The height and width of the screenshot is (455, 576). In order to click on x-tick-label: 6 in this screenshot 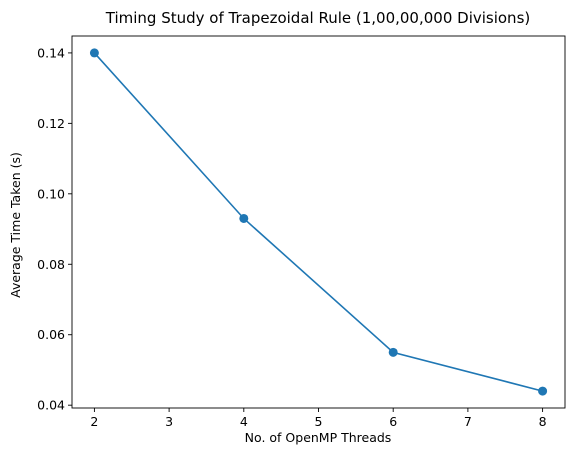, I will do `click(393, 421)`.